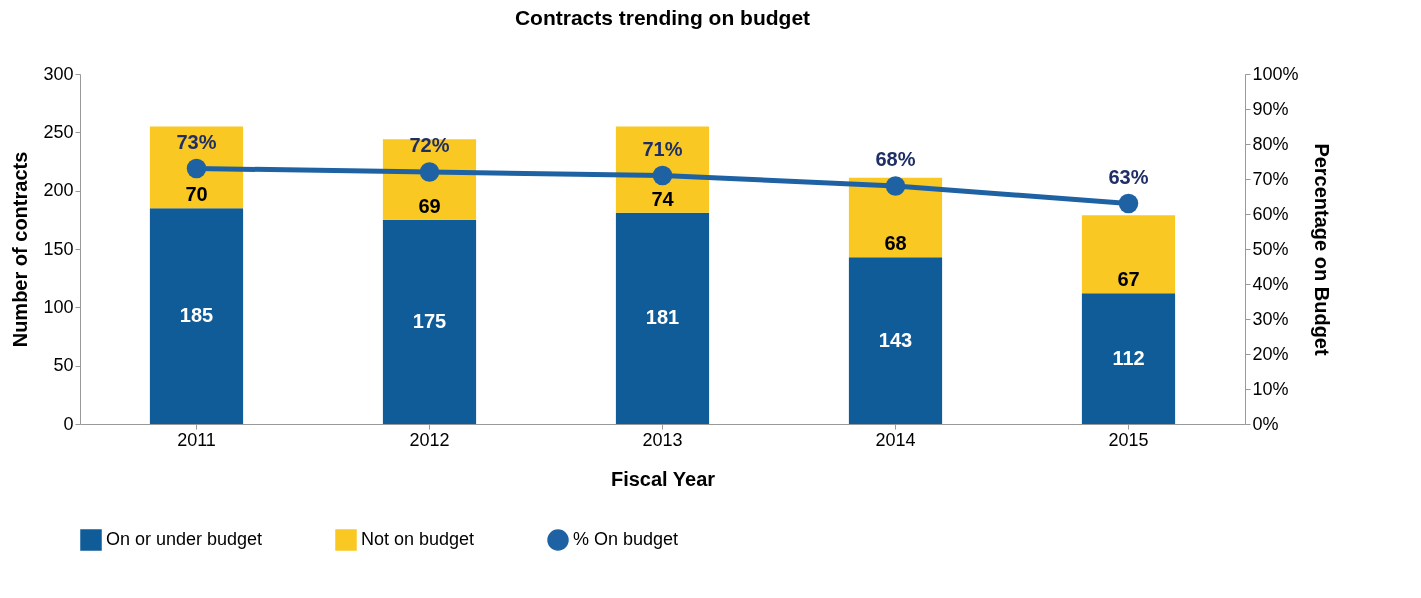 The width and height of the screenshot is (1421, 598). What do you see at coordinates (1128, 176) in the screenshot?
I see `data-label: 63%` at bounding box center [1128, 176].